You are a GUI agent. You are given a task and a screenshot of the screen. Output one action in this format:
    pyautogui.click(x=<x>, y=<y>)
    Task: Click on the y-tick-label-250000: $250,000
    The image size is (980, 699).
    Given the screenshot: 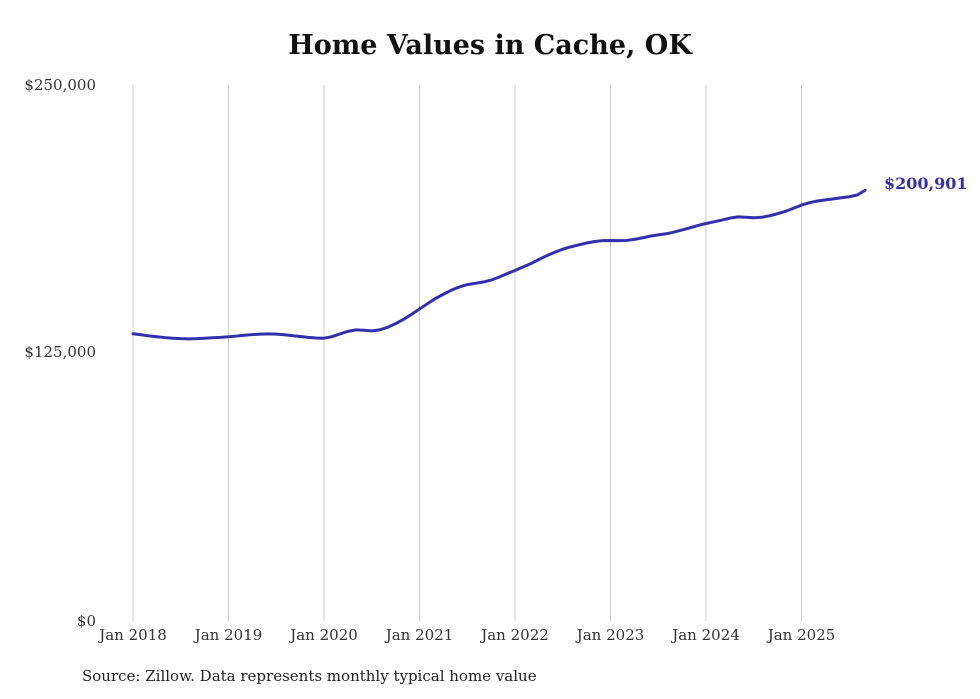 What is the action you would take?
    pyautogui.click(x=60, y=85)
    